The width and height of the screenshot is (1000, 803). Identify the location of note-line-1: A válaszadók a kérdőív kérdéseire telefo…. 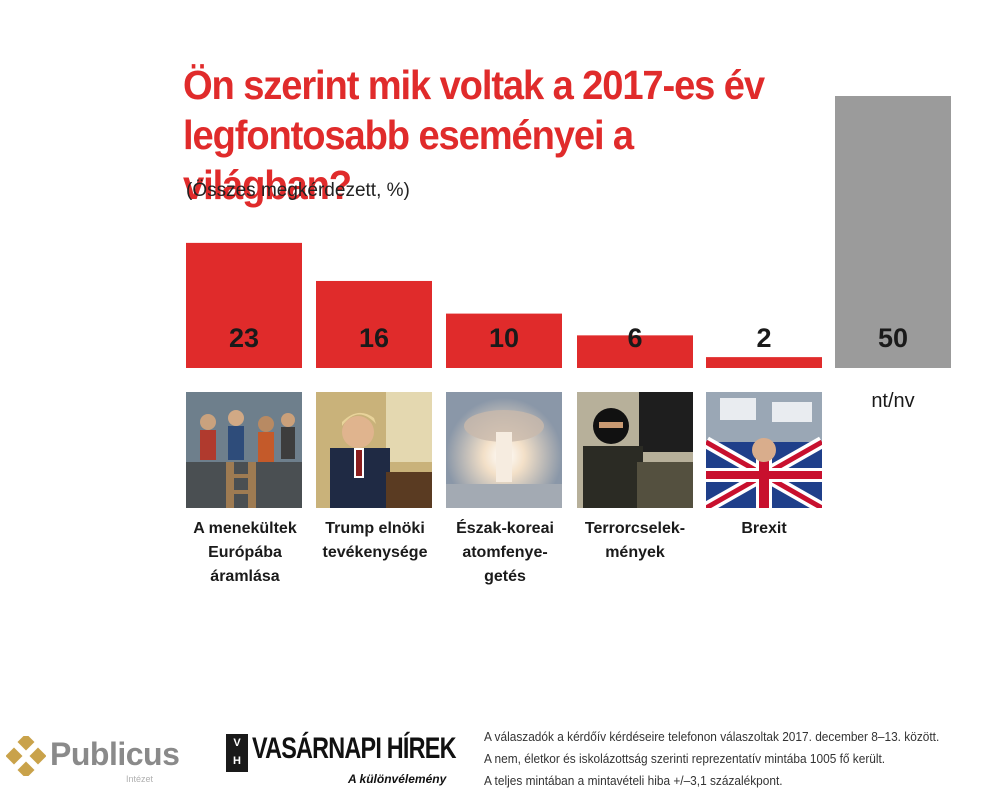
(712, 736).